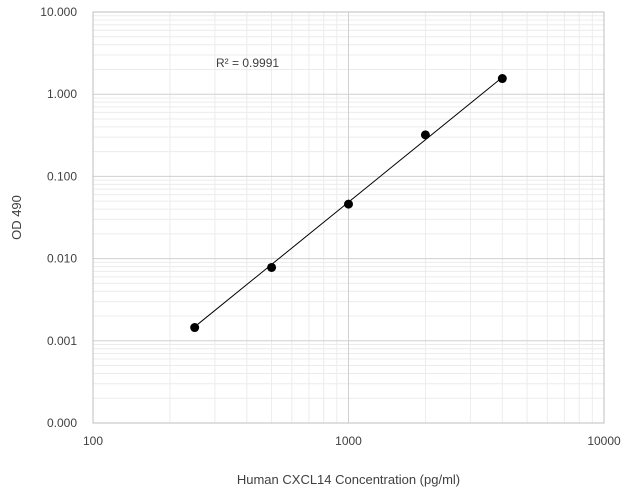 Image resolution: width=628 pixels, height=493 pixels. I want to click on y-tick-labels: 0.000 0.001 0.010 0.100 1.000 10.000, so click(58, 217).